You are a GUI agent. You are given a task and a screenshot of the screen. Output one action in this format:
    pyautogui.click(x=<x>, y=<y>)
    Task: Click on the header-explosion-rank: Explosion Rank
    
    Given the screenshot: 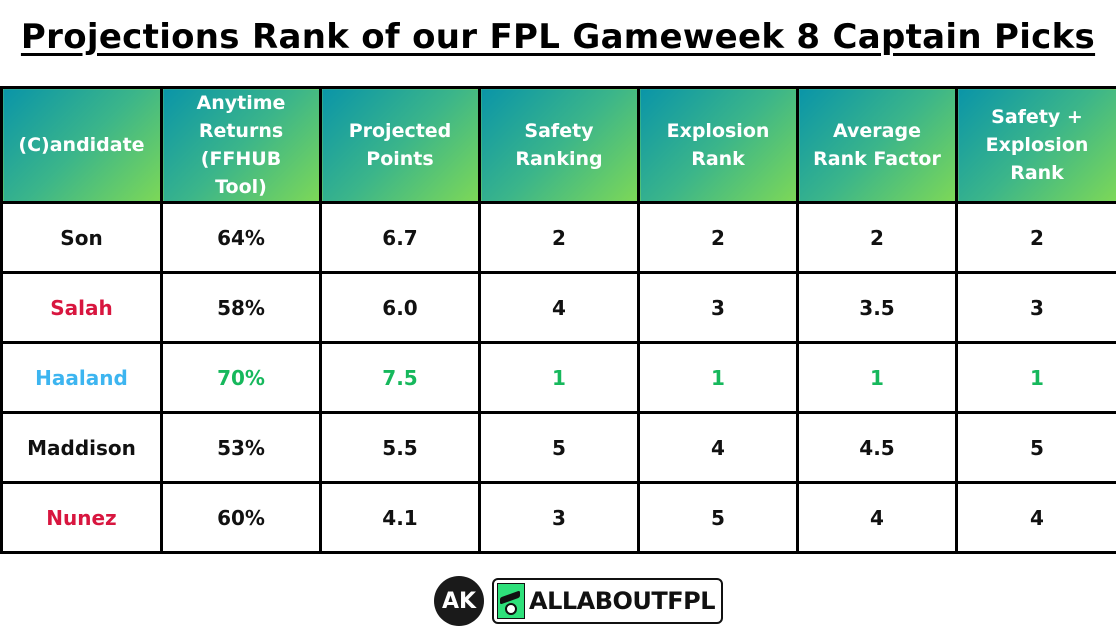 What is the action you would take?
    pyautogui.click(x=718, y=145)
    